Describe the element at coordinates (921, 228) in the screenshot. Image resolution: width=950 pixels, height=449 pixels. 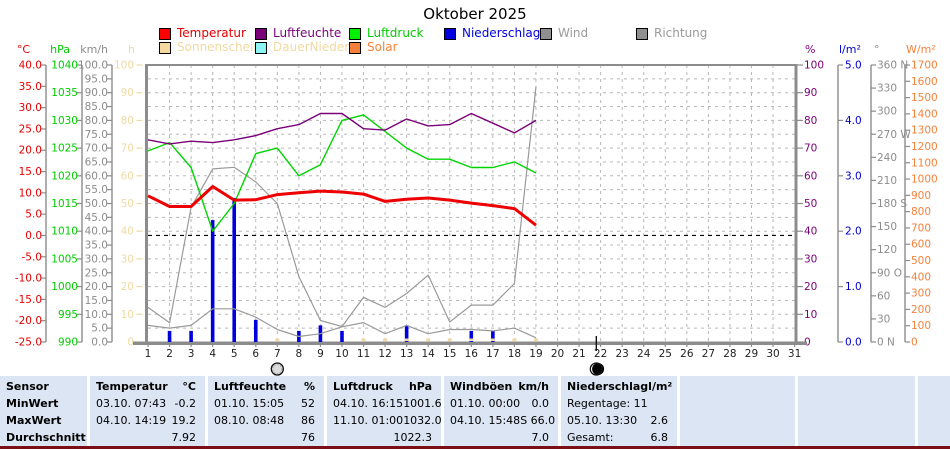
I see `axis-tick-label: 700` at that location.